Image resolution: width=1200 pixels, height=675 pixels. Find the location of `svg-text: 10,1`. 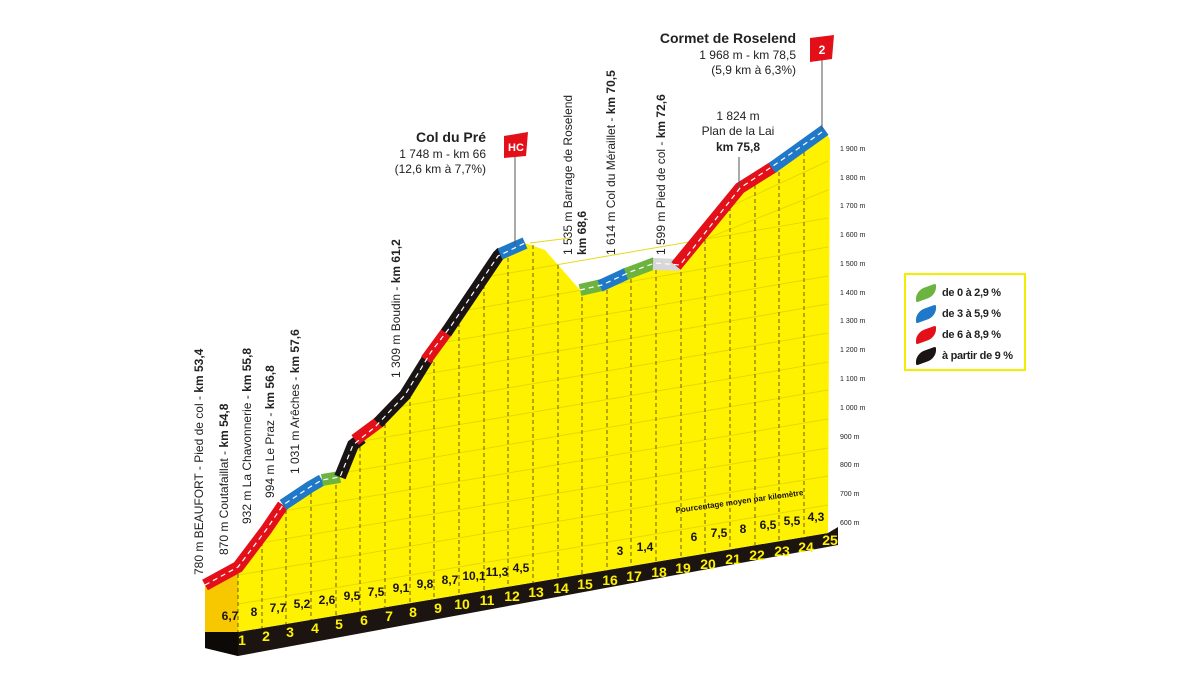

svg-text: 10,1 is located at coordinates (474, 576).